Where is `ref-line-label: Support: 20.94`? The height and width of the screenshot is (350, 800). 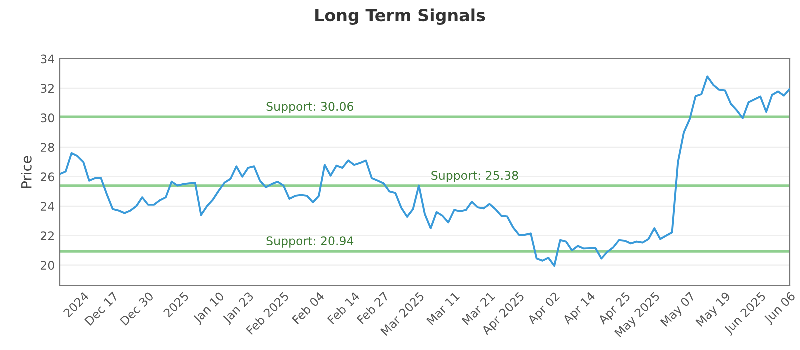
ref-line-label: Support: 20.94 is located at coordinates (310, 242).